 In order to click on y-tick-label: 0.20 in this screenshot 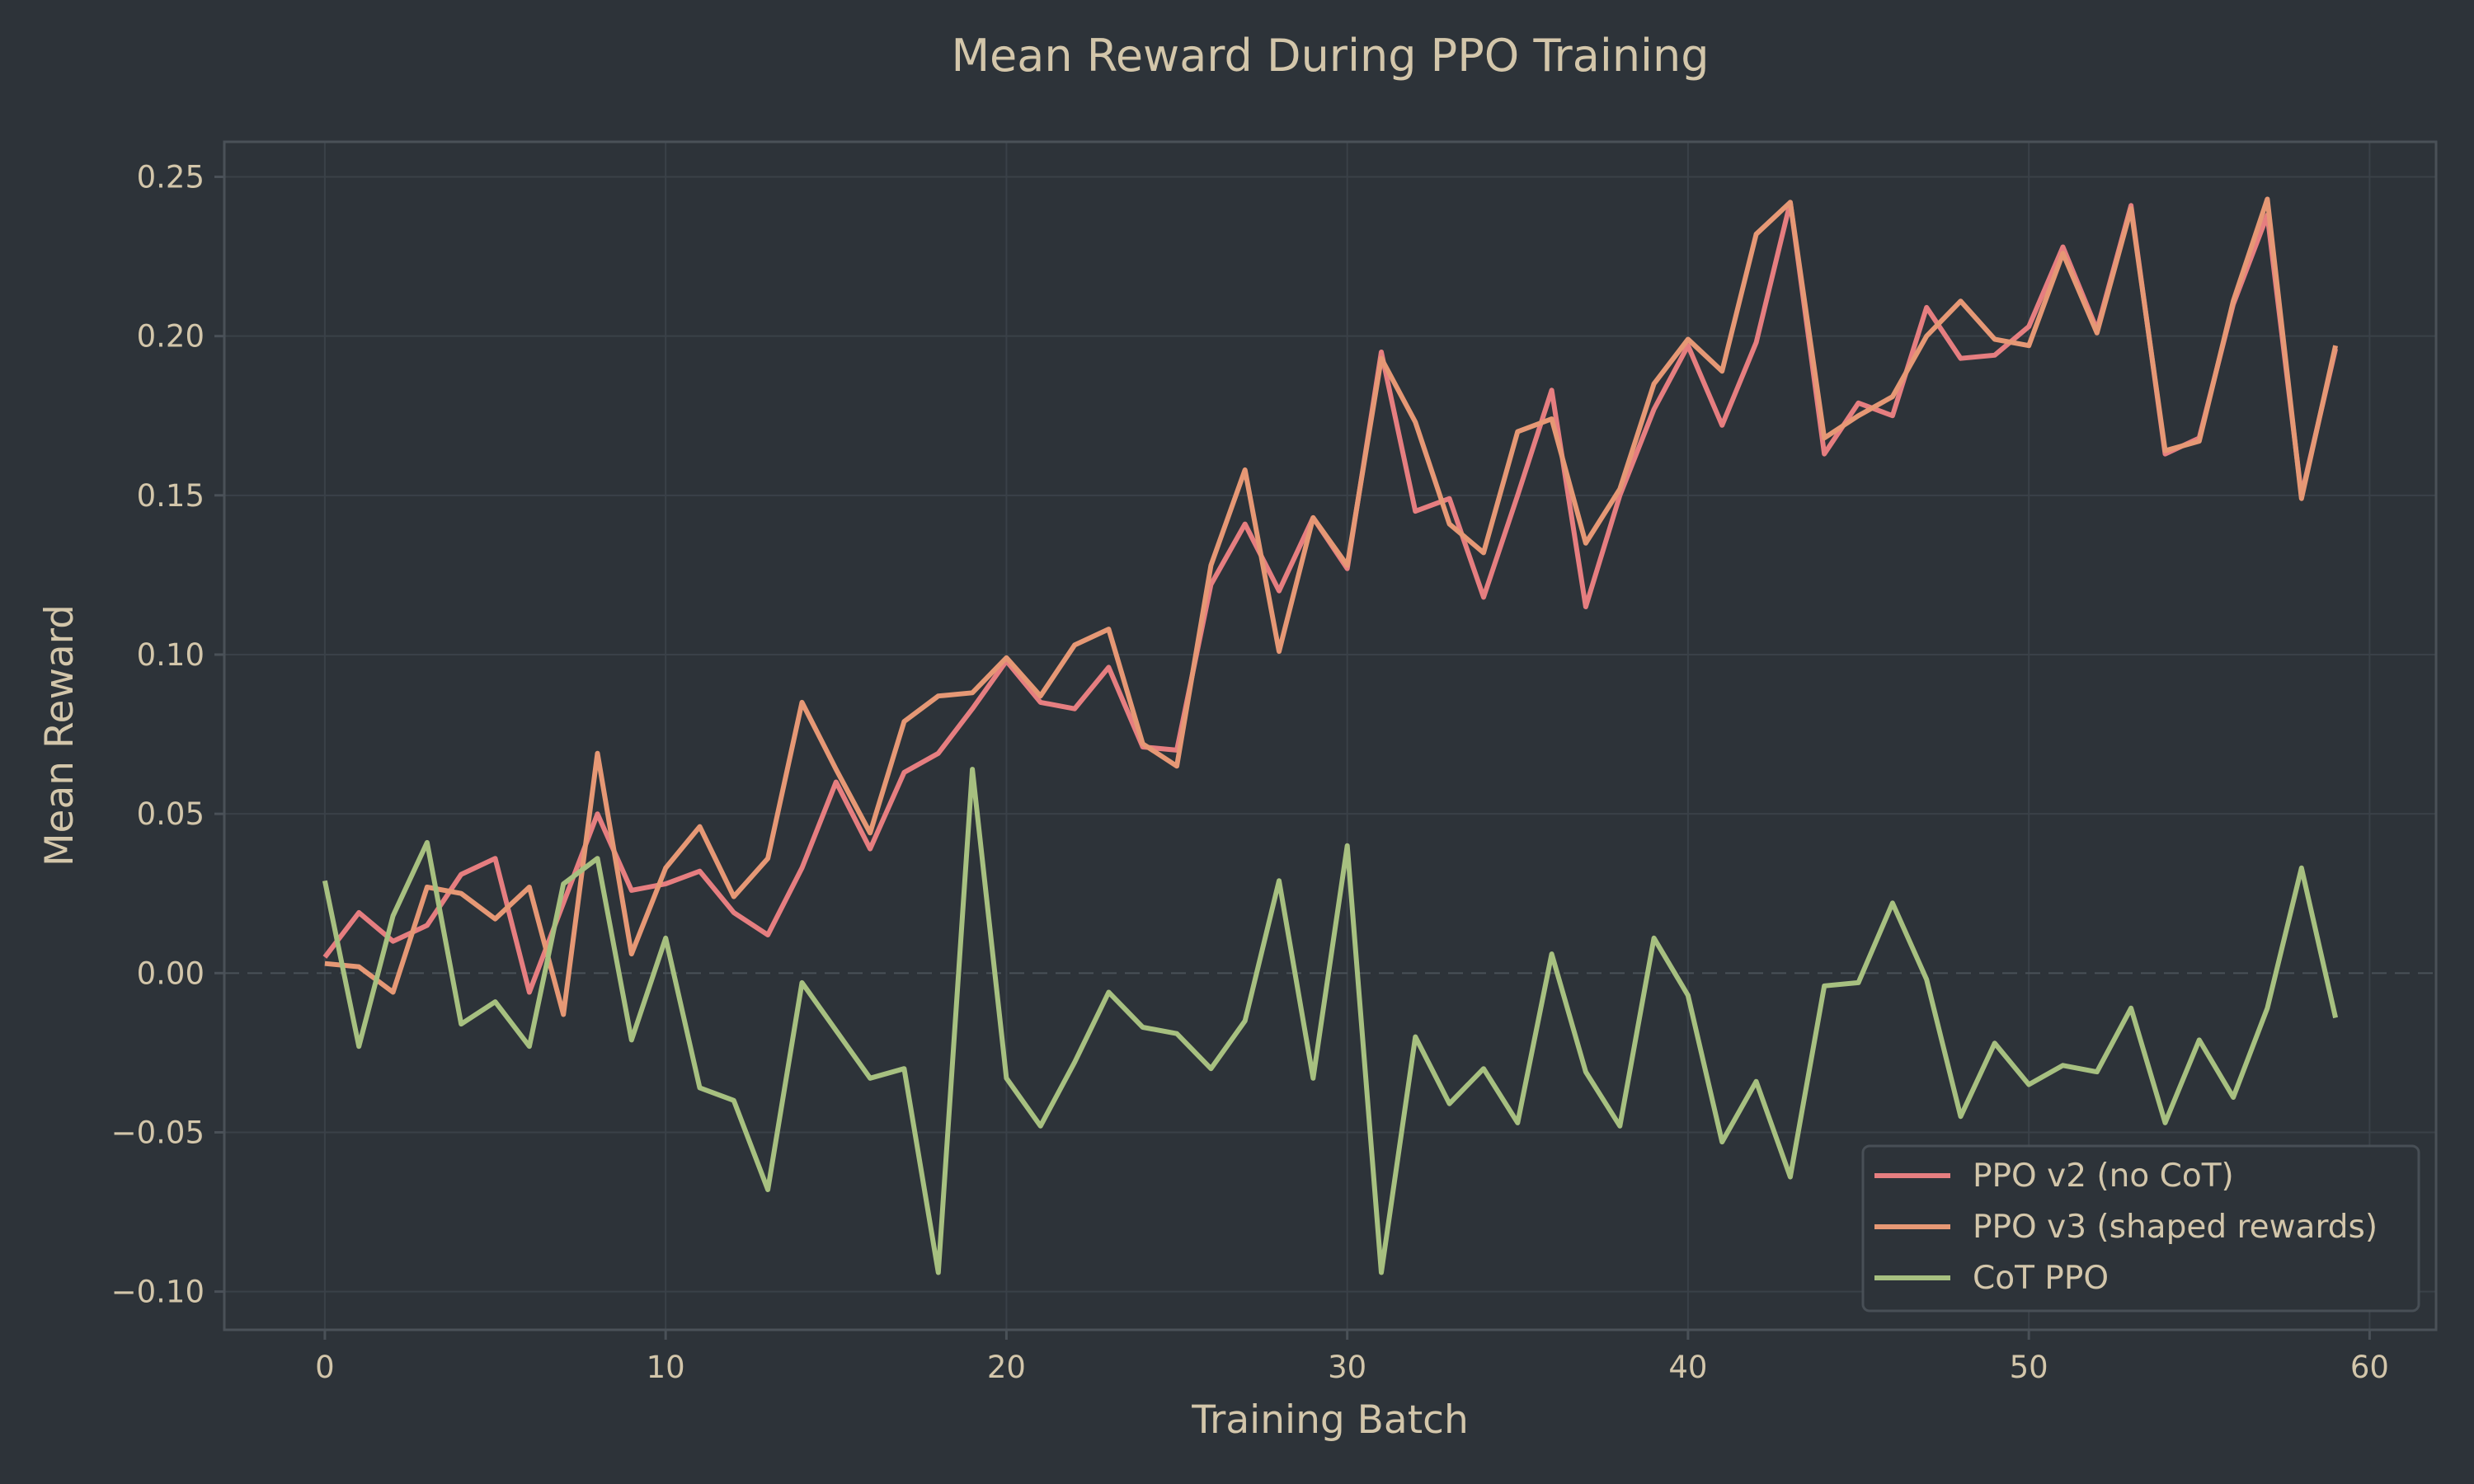, I will do `click(171, 337)`.